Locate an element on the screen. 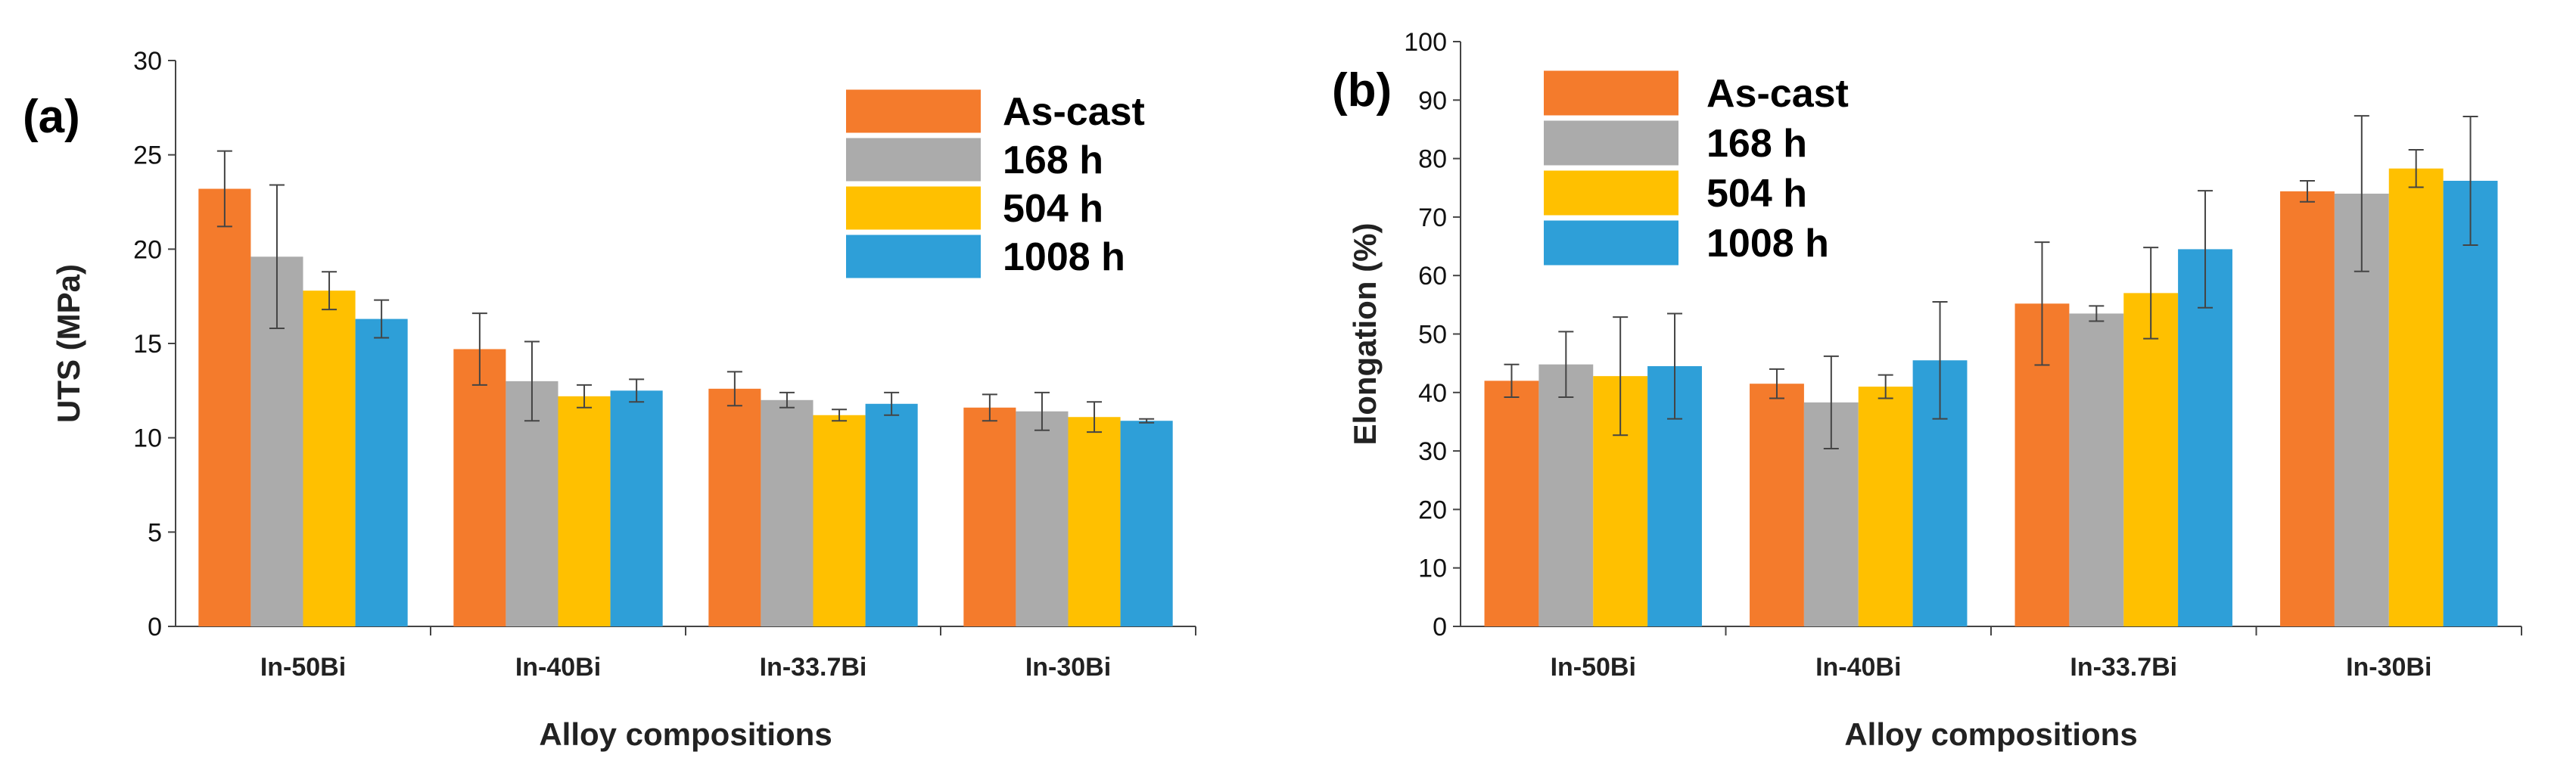 This screenshot has height=783, width=2576. bar-504-h-in-50bi is located at coordinates (329, 458).